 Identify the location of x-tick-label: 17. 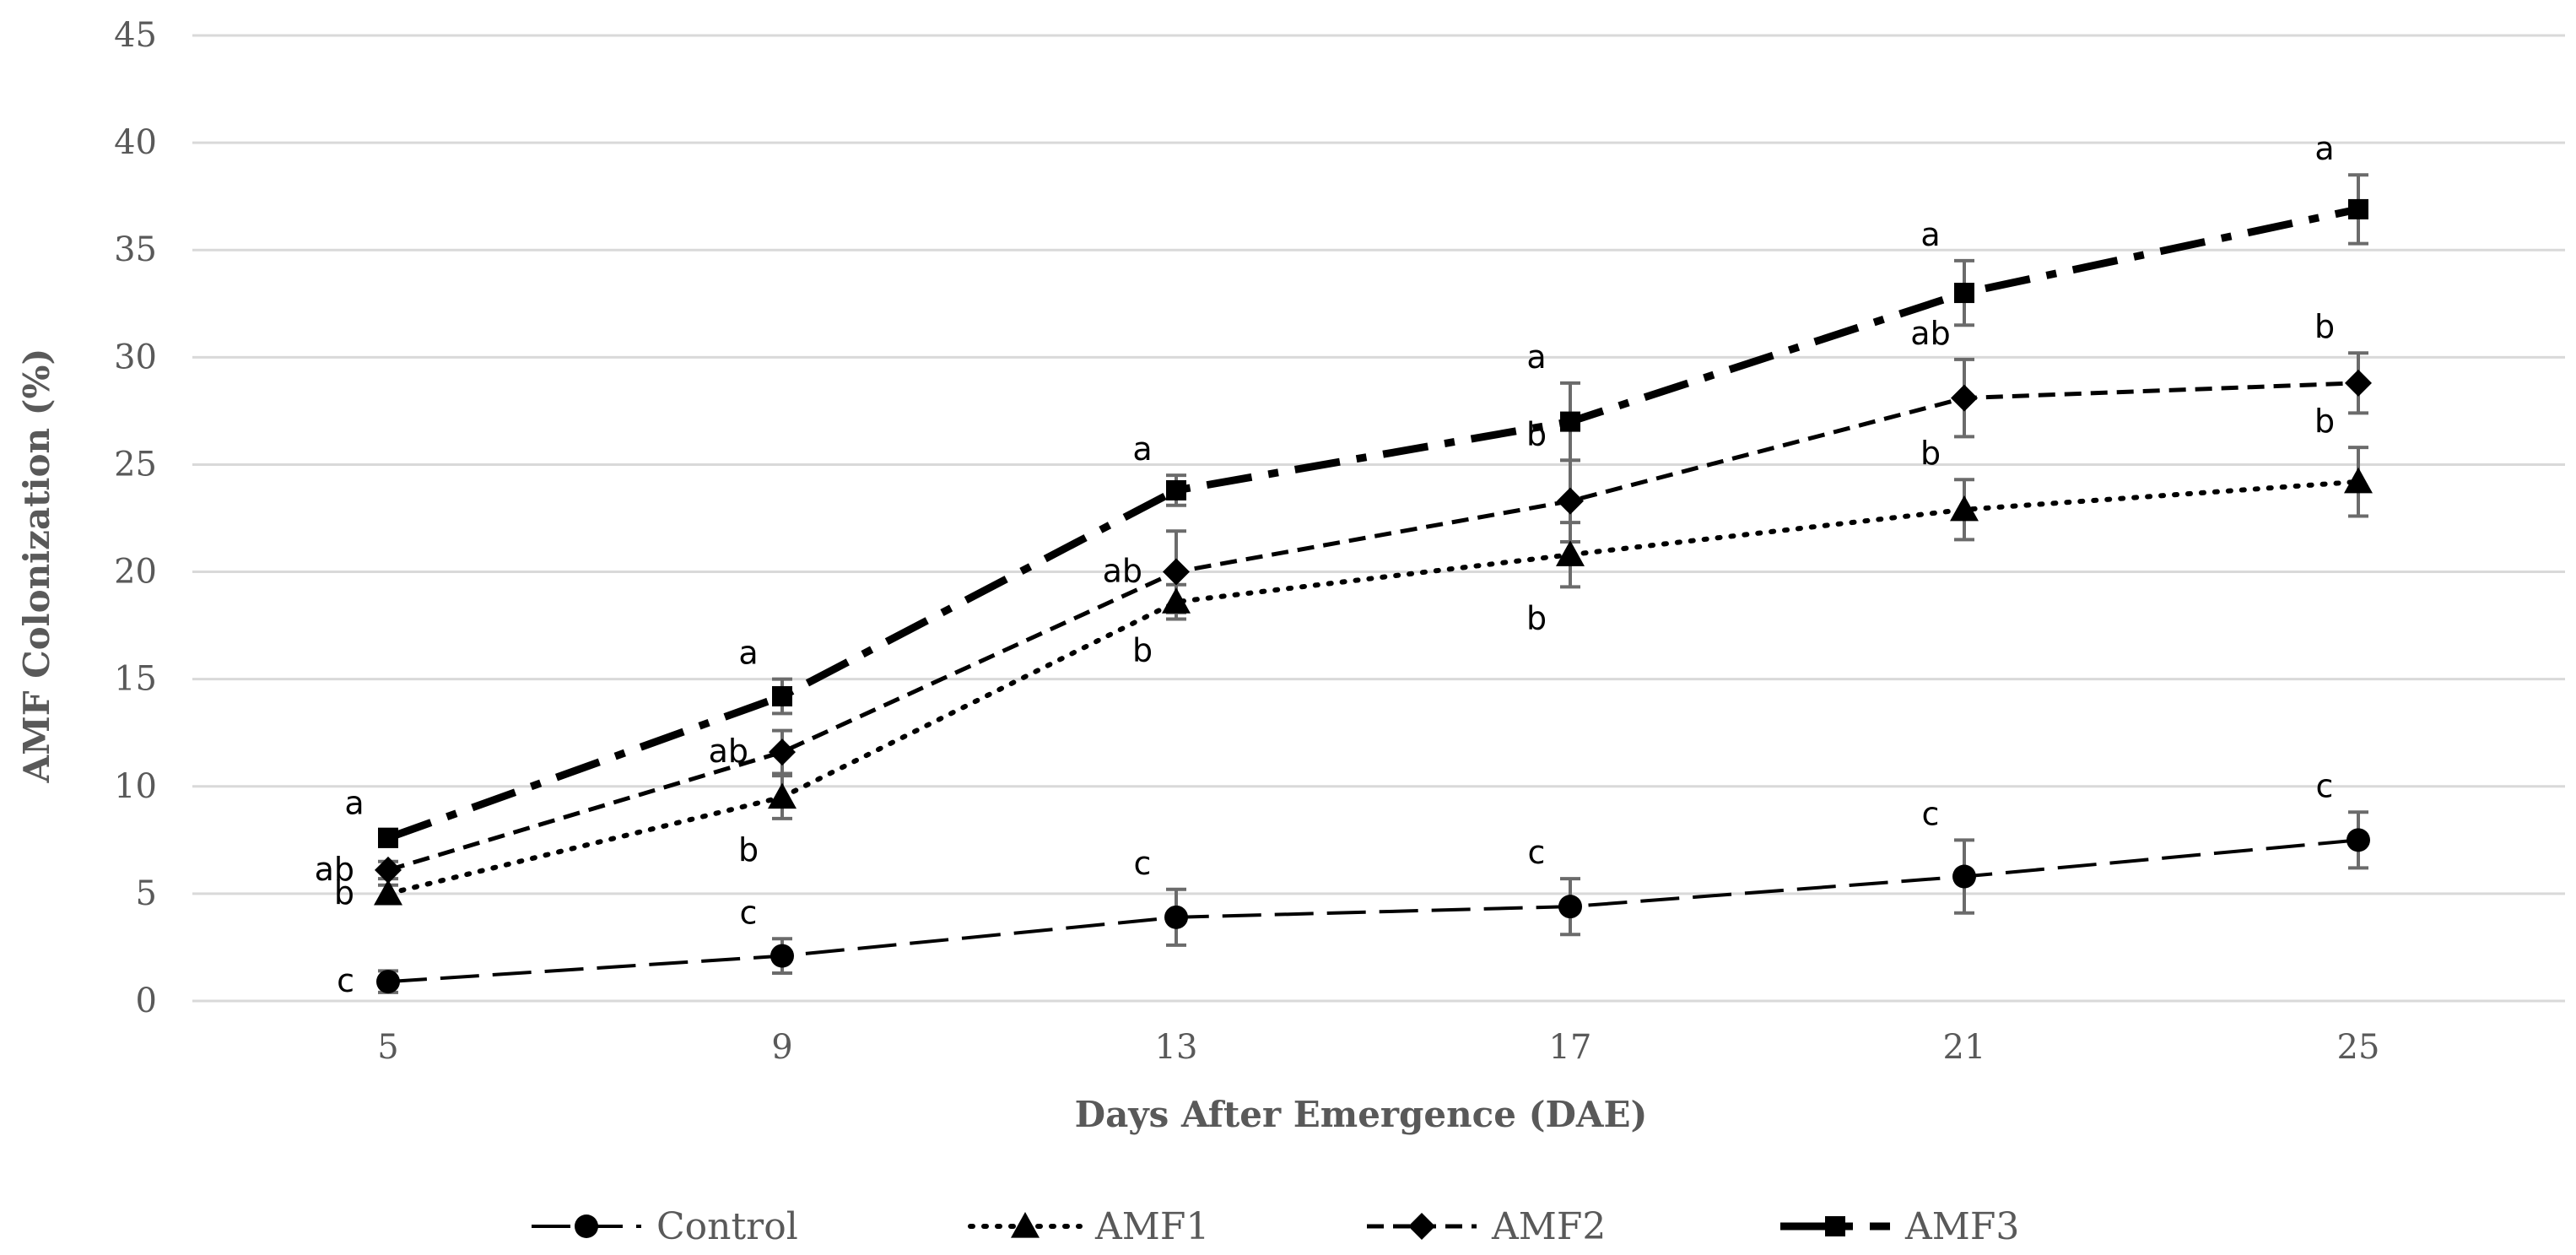
(1570, 1047).